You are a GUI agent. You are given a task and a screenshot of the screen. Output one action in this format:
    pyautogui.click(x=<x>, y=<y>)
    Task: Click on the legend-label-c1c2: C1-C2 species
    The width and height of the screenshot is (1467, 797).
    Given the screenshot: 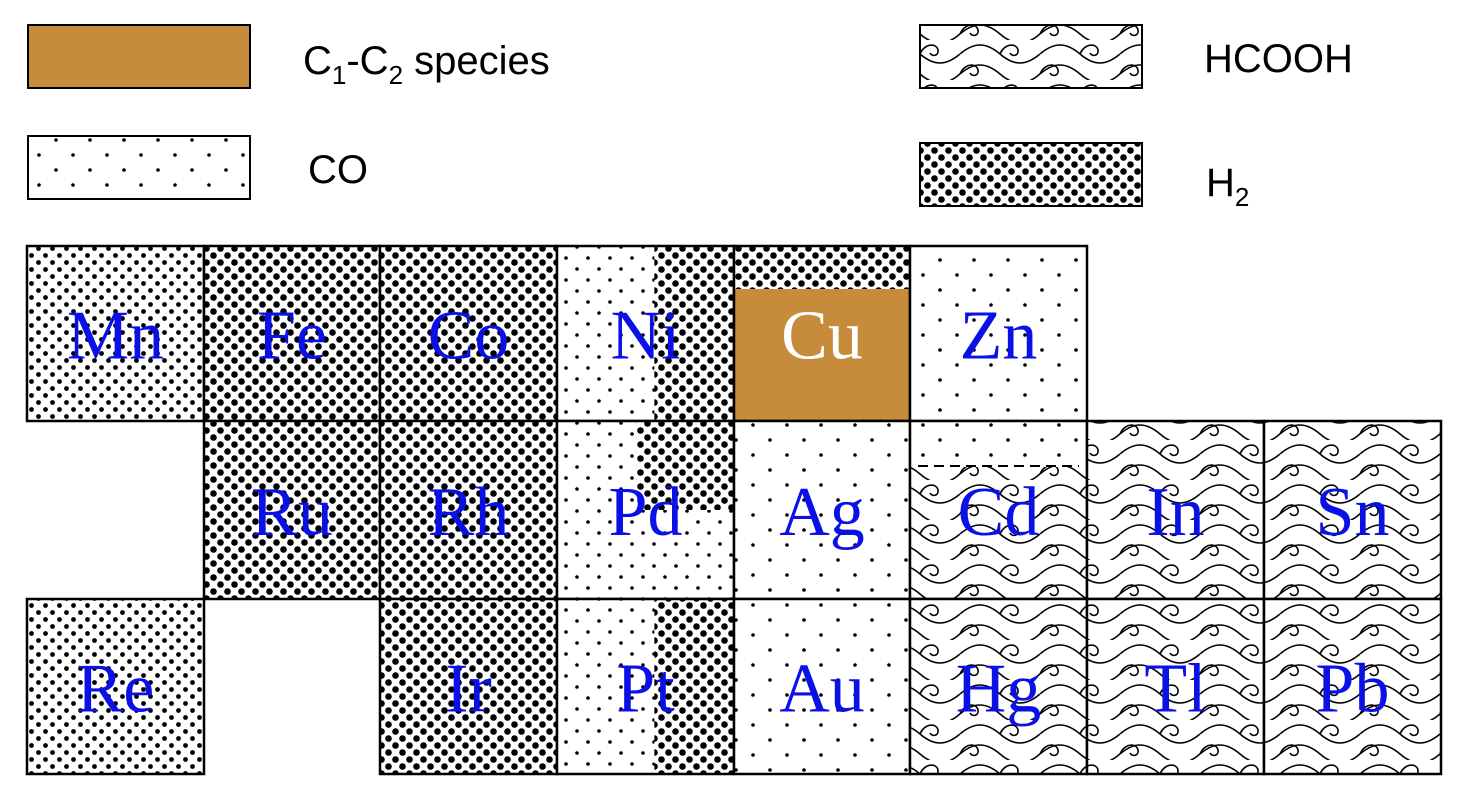 What is the action you would take?
    pyautogui.click(x=426, y=64)
    